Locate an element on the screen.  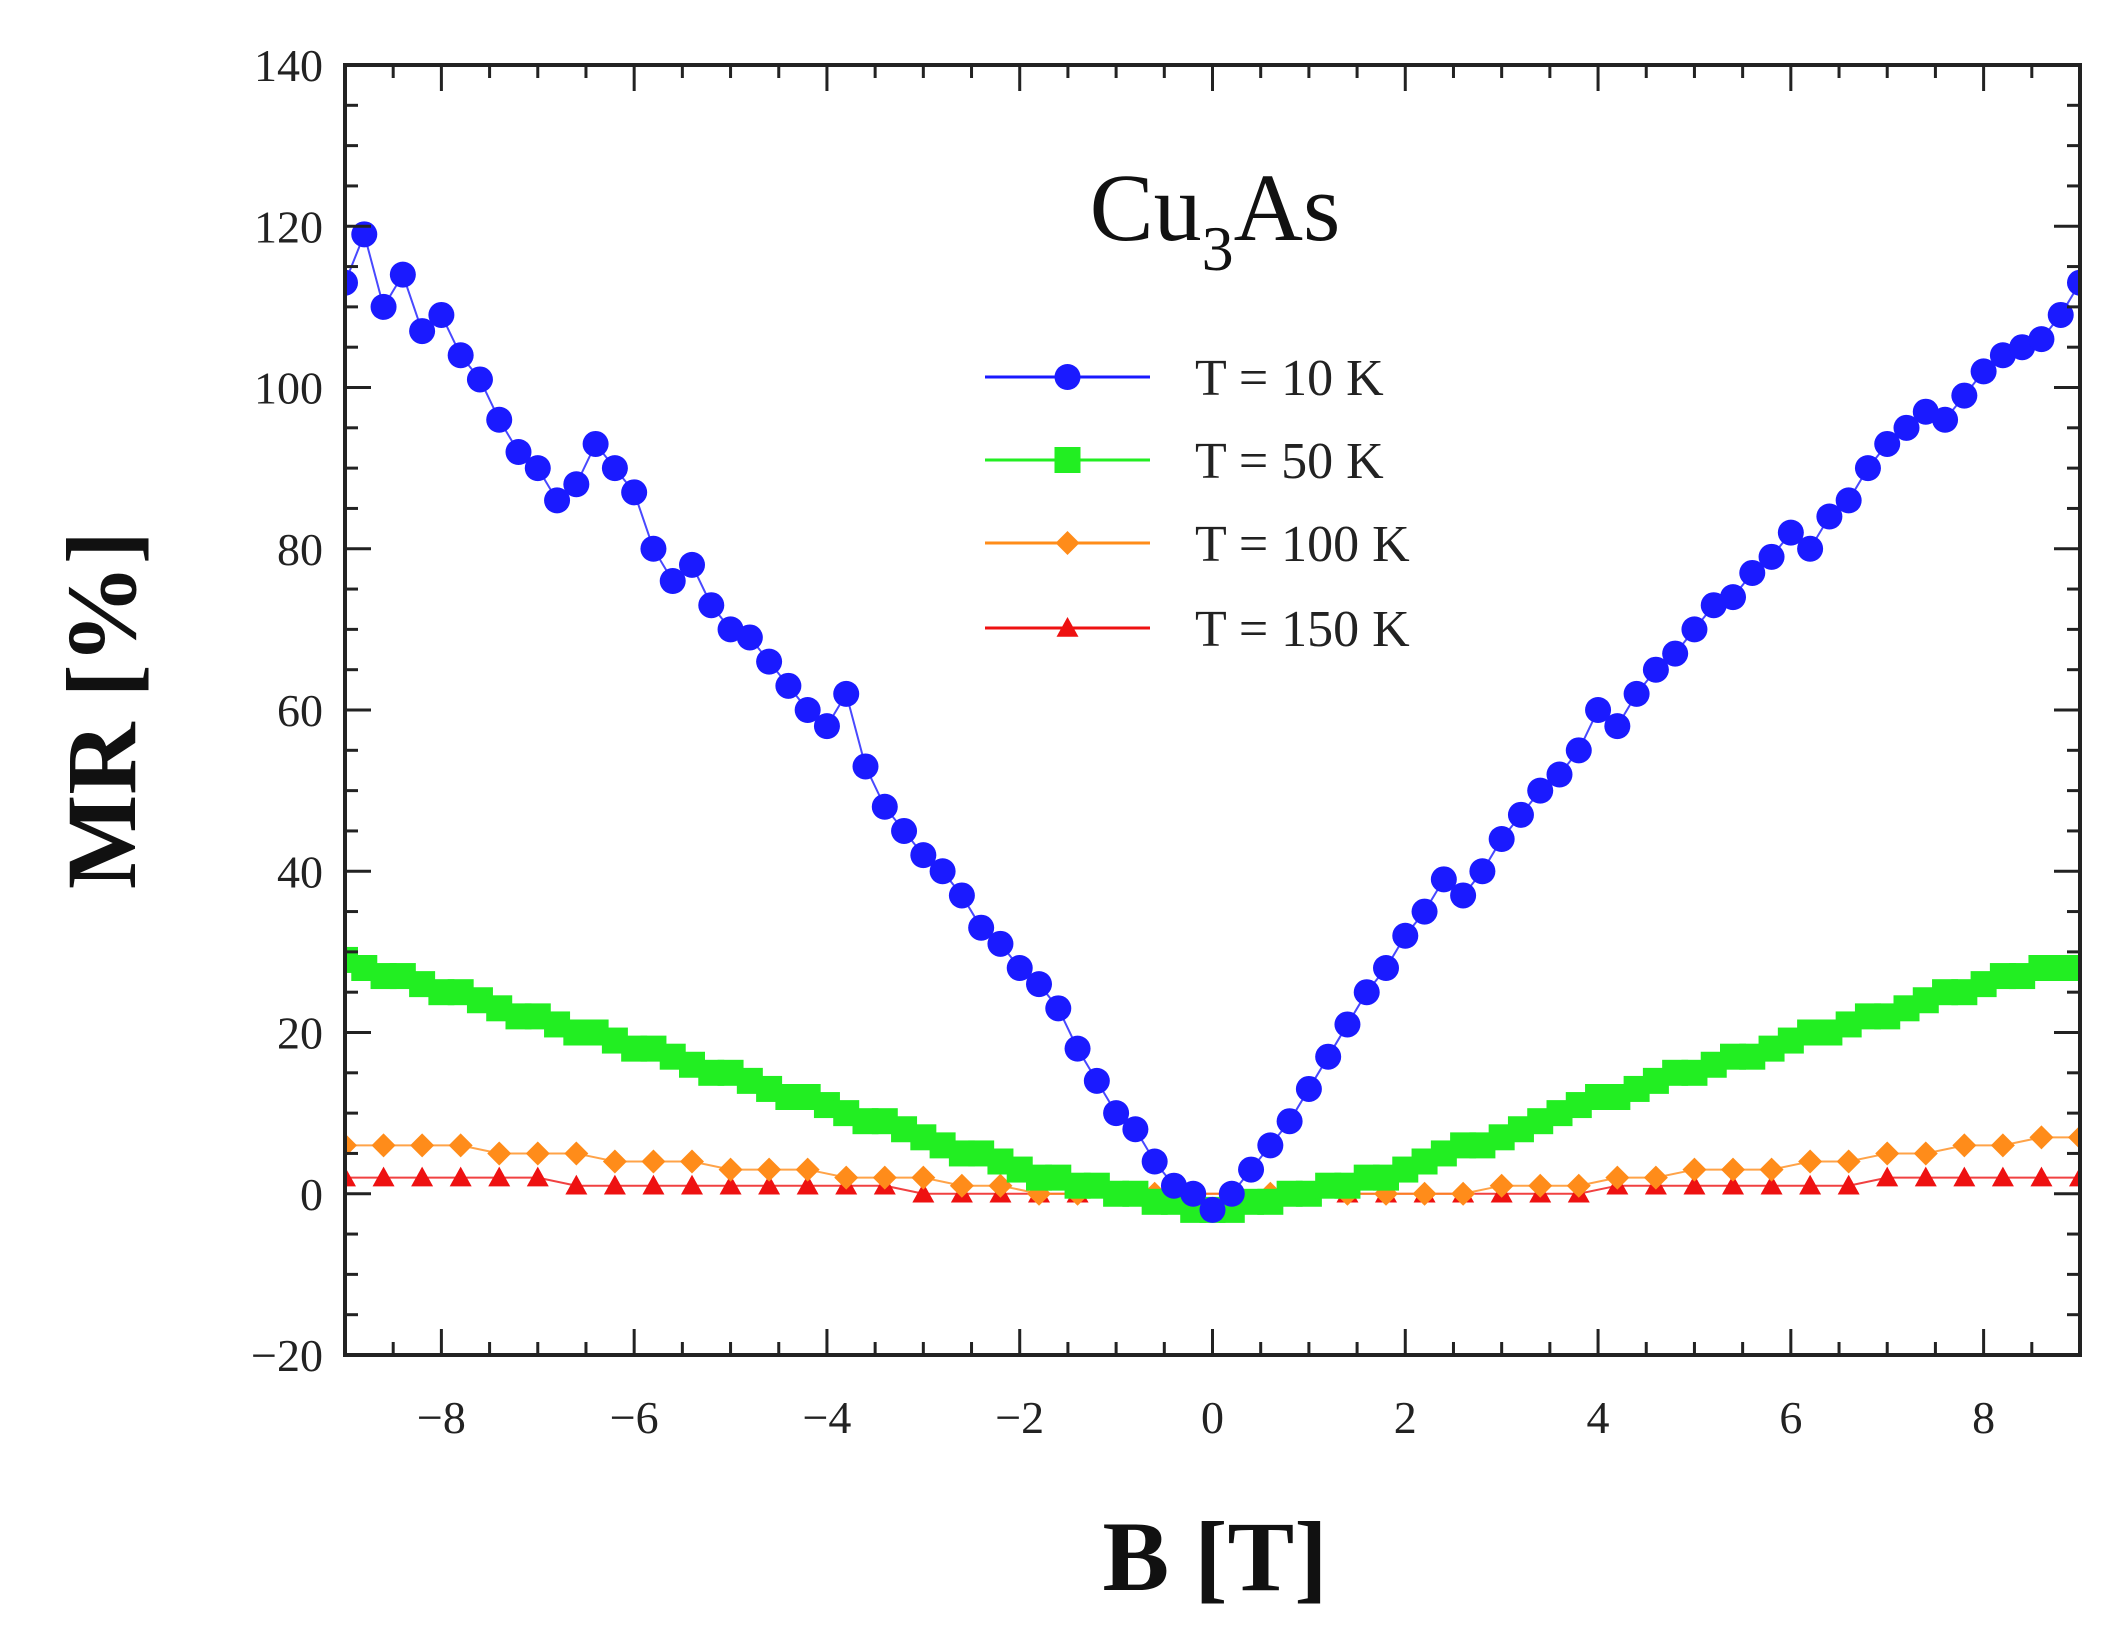
x-tick-label: −4 is located at coordinates (826, 1417).